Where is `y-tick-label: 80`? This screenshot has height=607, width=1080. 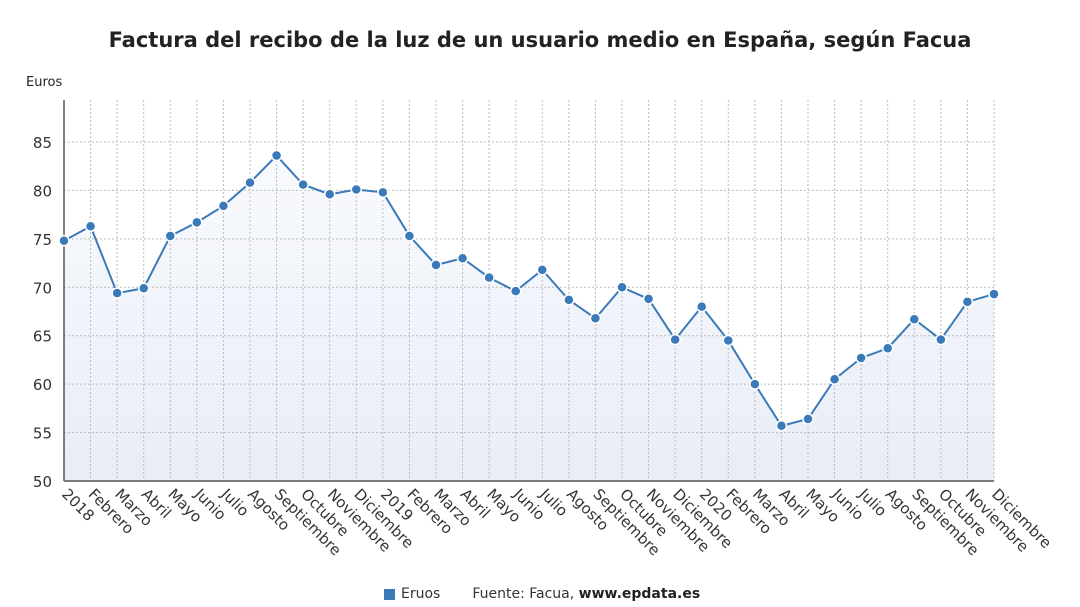 y-tick-label: 80 is located at coordinates (42, 191).